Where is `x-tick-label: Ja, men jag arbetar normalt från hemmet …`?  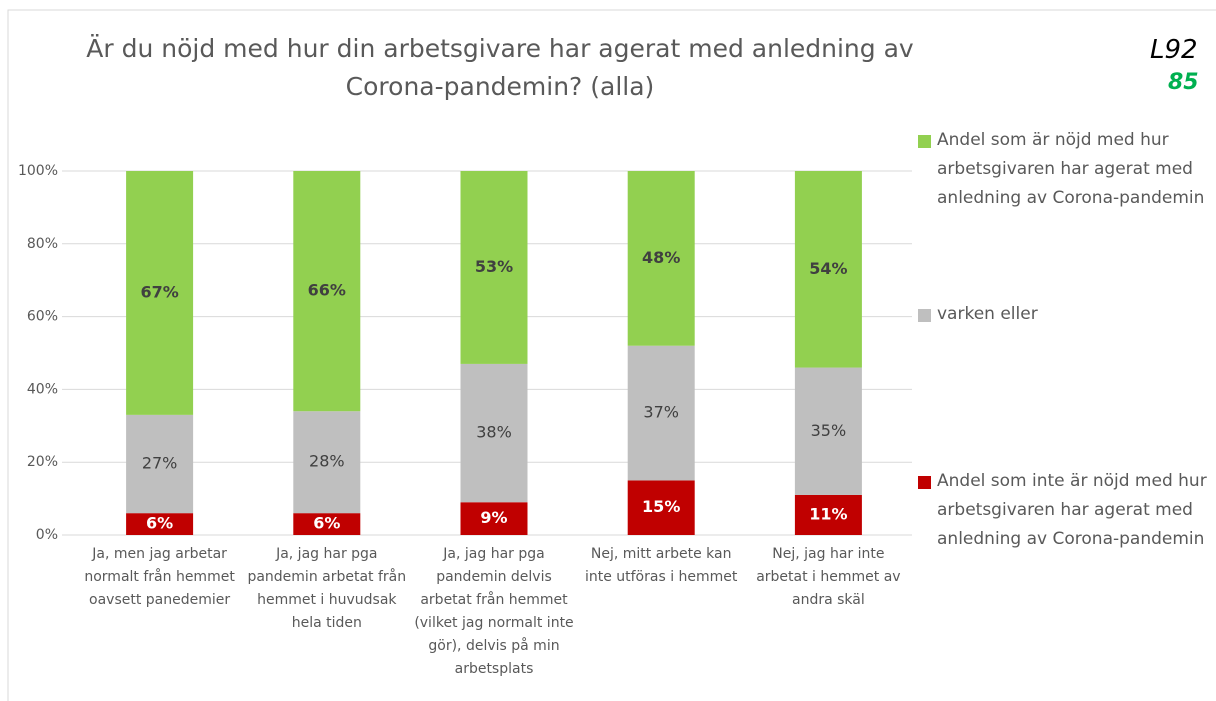
x-tick-label: Ja, men jag arbetar normalt från hemmet … is located at coordinates (159, 577).